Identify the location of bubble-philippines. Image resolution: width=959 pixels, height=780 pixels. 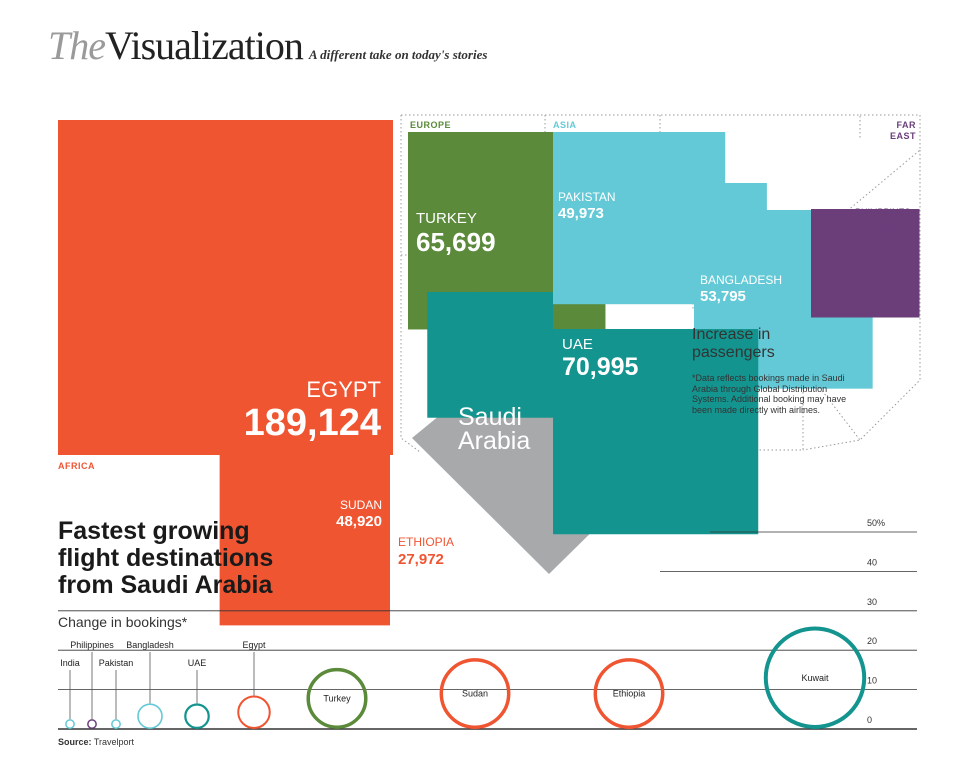
(92, 724).